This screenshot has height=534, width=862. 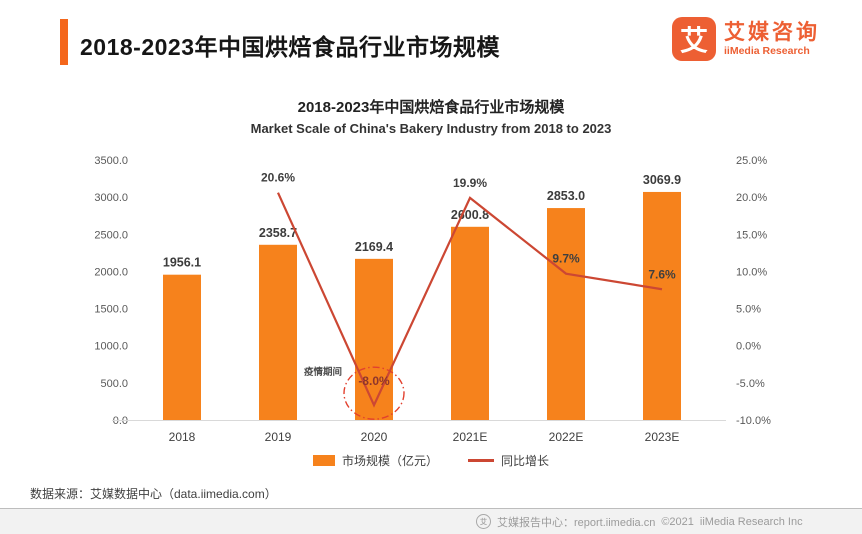 I want to click on svg-text: 2169.4, so click(x=374, y=247).